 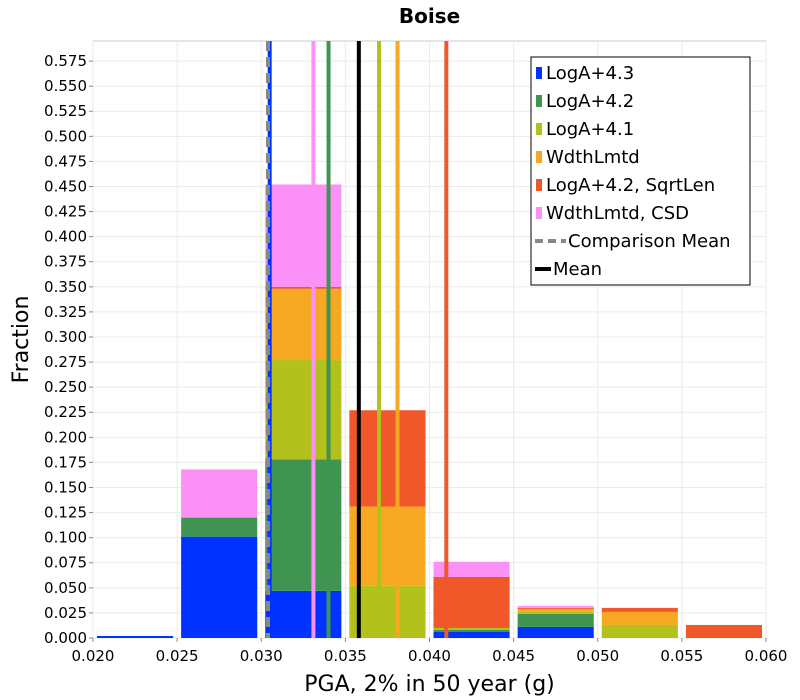 What do you see at coordinates (65, 262) in the screenshot?
I see `y-tick-label: 0.375` at bounding box center [65, 262].